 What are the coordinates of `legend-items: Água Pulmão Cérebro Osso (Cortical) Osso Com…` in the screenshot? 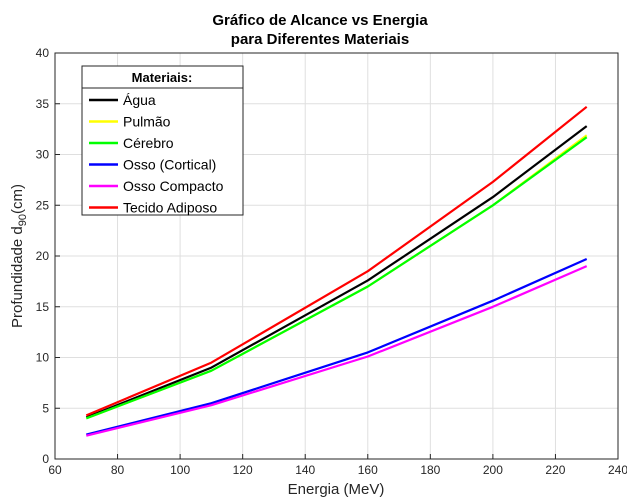 It's located at (156, 154).